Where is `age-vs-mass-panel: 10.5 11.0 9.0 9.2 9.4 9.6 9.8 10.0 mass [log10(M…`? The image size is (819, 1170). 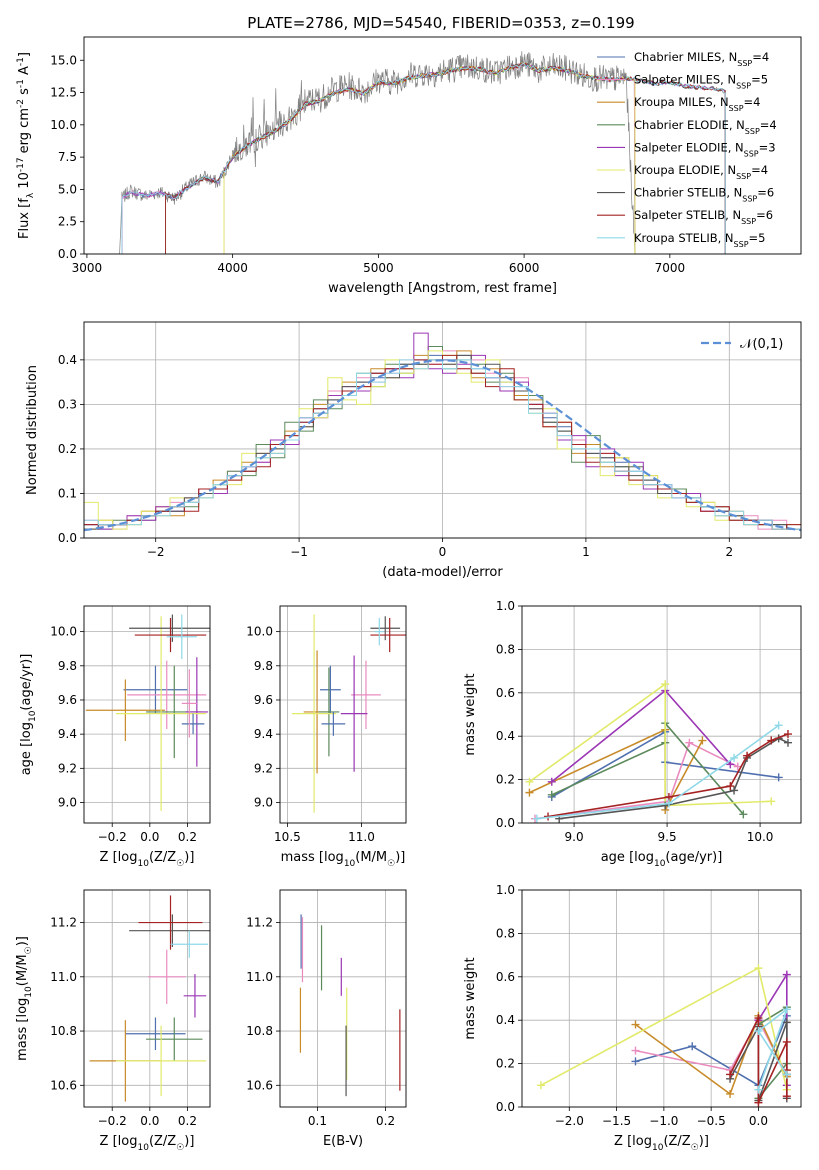
age-vs-mass-panel: 10.5 11.0 9.0 9.2 9.4 9.6 9.8 10.0 mass [log10(M… is located at coordinates (326, 737).